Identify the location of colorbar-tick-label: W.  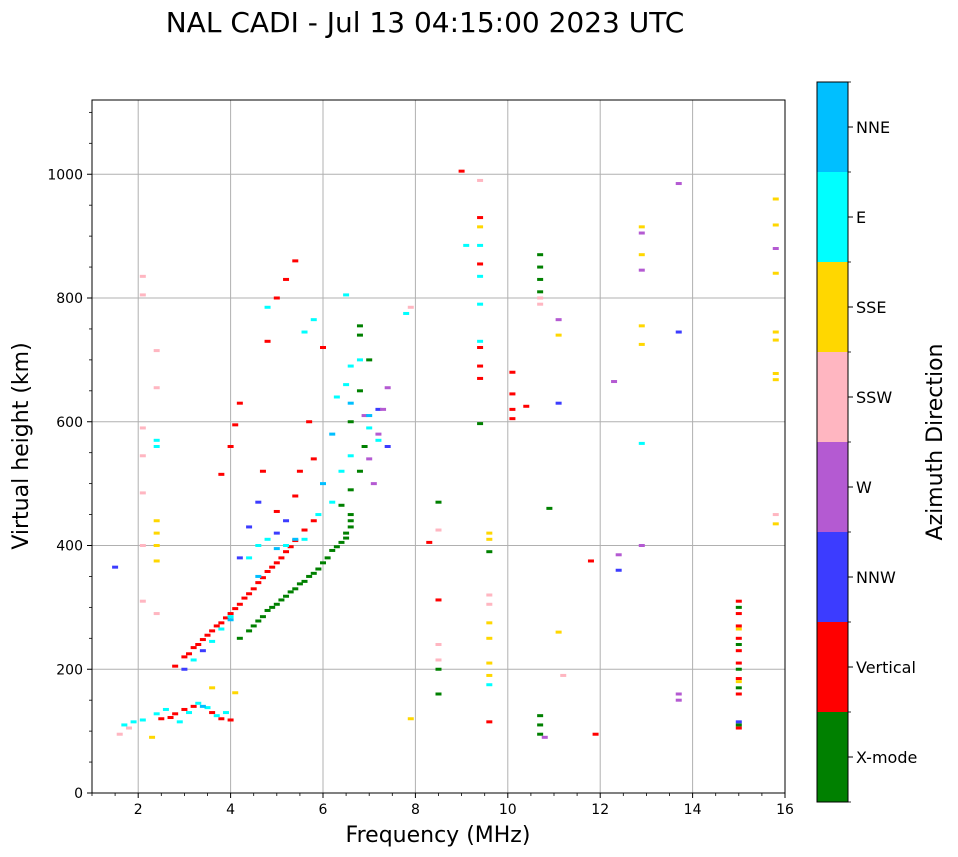
(864, 487).